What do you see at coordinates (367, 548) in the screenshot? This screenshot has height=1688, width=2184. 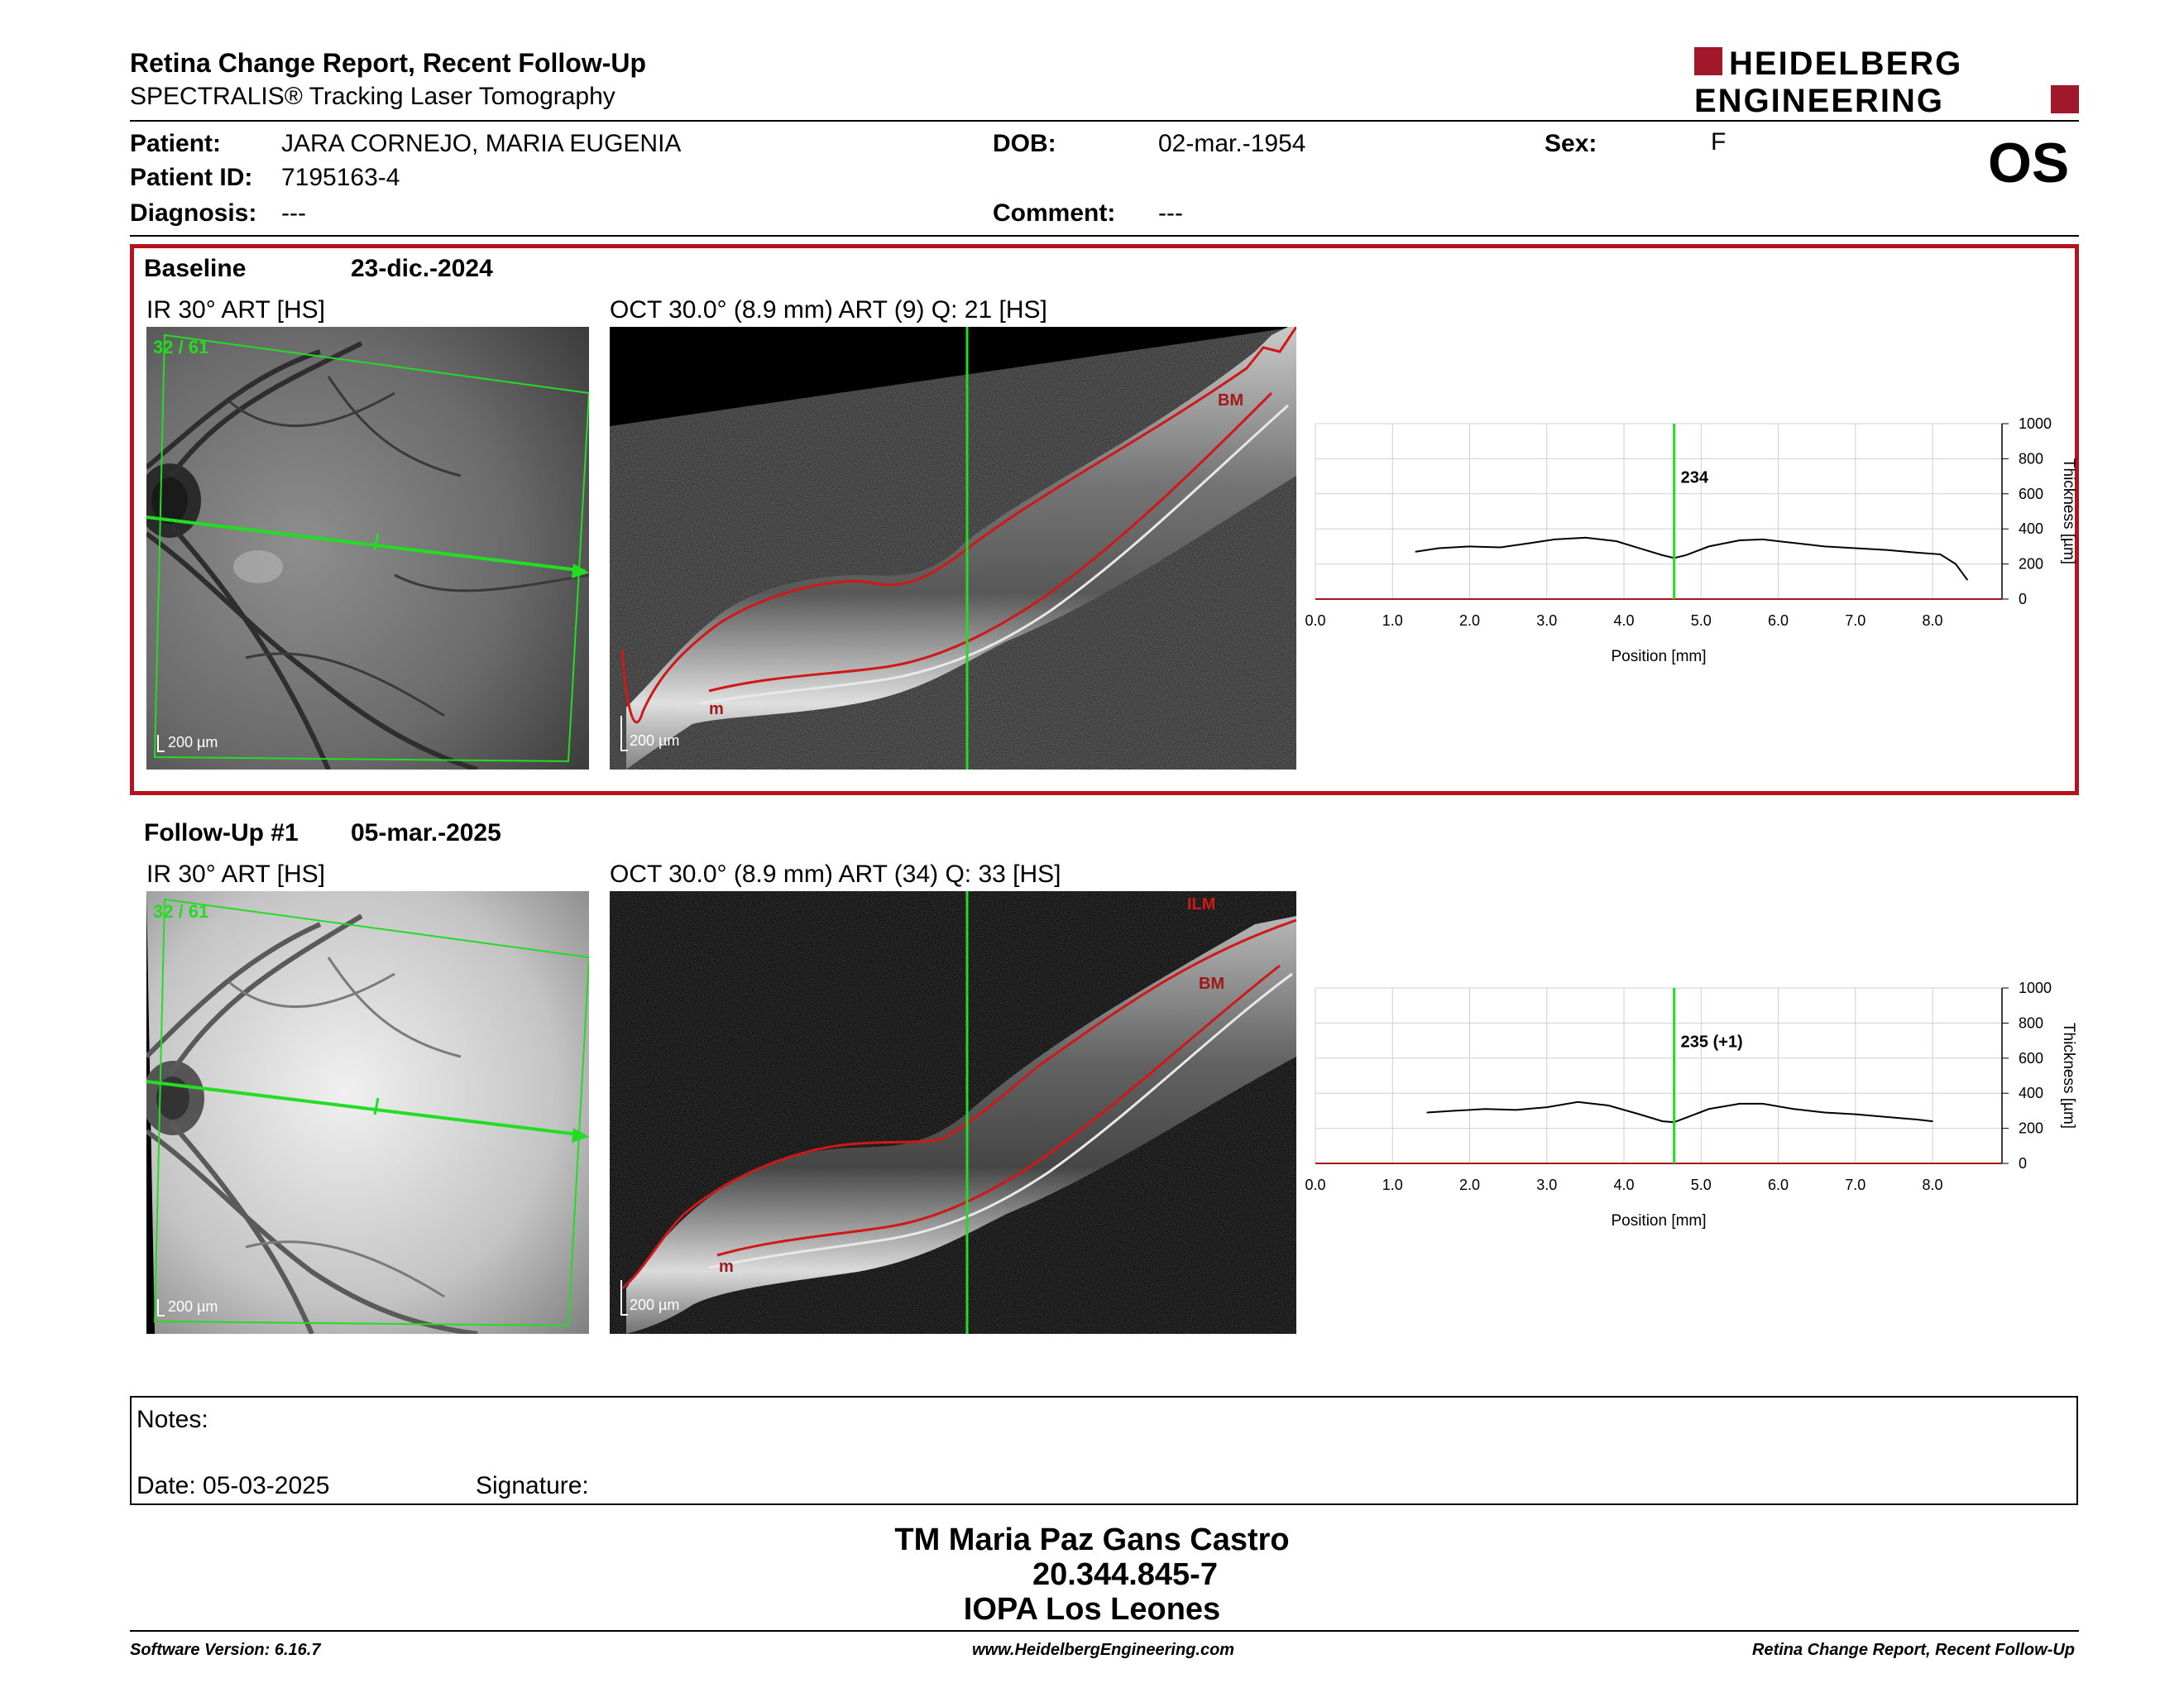 I see `baseline-ir-image: 32 / 61 200 µm` at bounding box center [367, 548].